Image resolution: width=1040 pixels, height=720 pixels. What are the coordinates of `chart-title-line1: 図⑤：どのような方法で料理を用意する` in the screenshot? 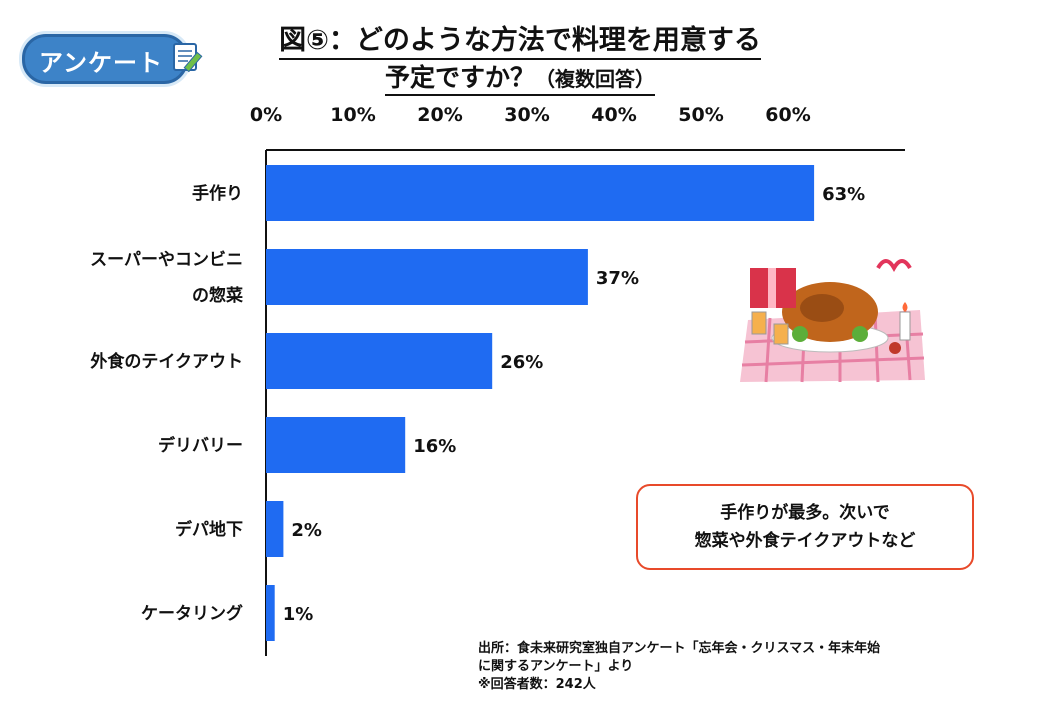 It's located at (520, 39).